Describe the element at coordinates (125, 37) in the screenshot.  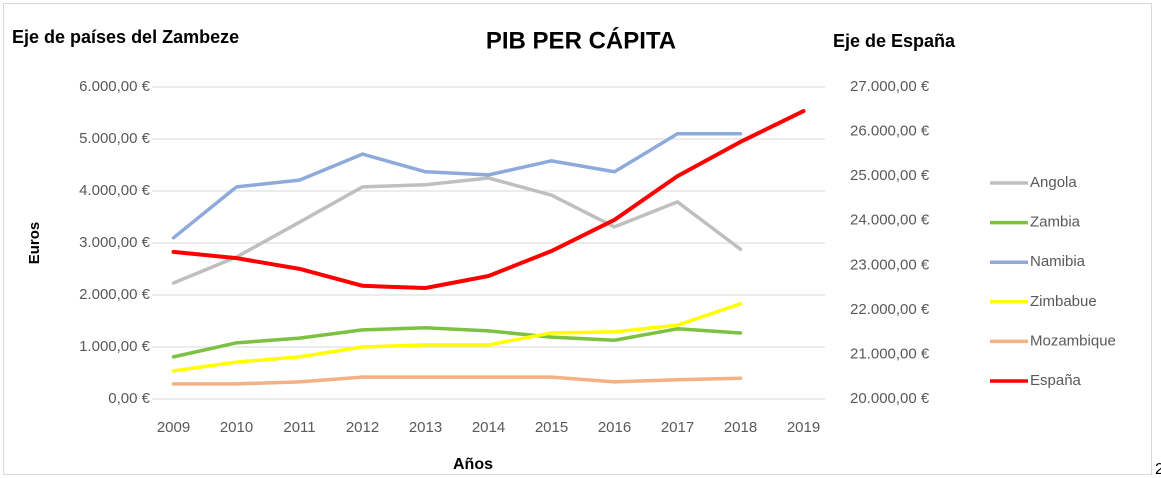
I see `y-axis-title: Eje de países del Zambeze` at that location.